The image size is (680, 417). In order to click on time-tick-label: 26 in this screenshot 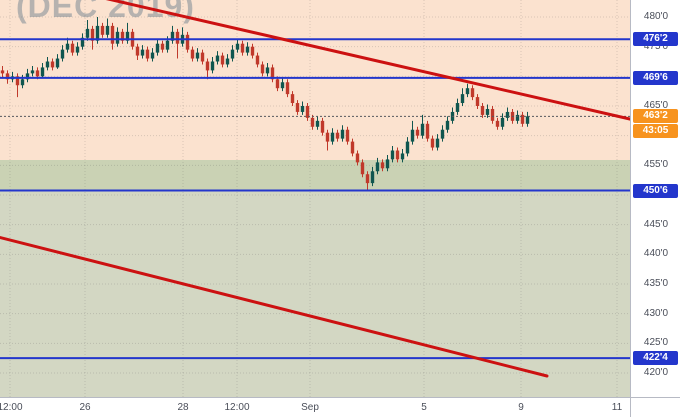, I will do `click(85, 407)`.